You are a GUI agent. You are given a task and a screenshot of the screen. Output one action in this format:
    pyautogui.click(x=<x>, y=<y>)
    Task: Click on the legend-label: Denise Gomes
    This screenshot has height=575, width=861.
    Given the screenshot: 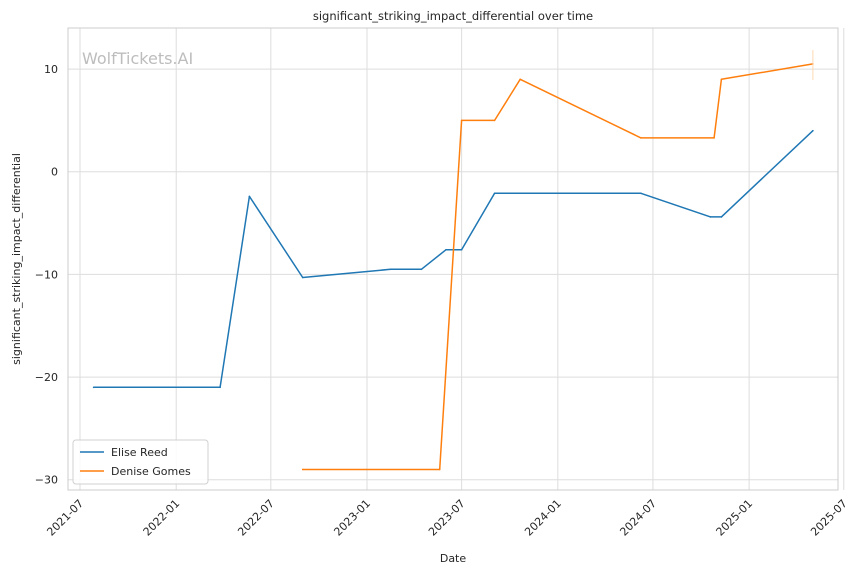 What is the action you would take?
    pyautogui.click(x=151, y=471)
    